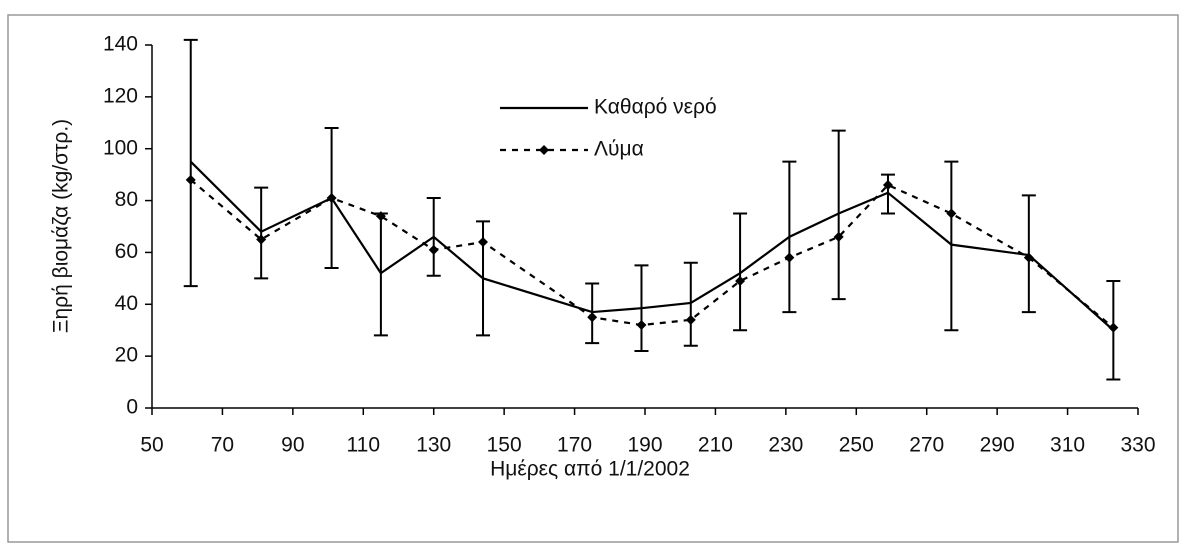  I want to click on legend-label: Λύμα, so click(619, 149).